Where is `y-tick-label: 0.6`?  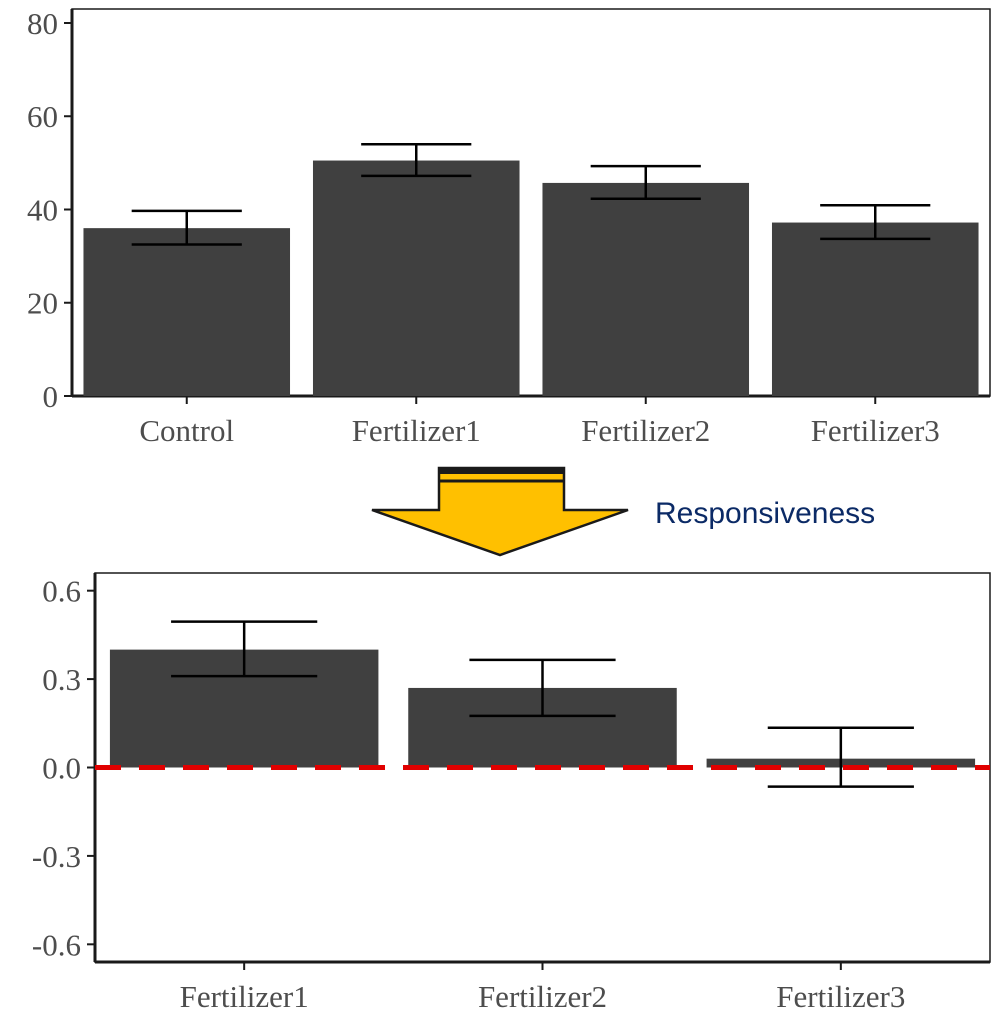 y-tick-label: 0.6 is located at coordinates (61, 591).